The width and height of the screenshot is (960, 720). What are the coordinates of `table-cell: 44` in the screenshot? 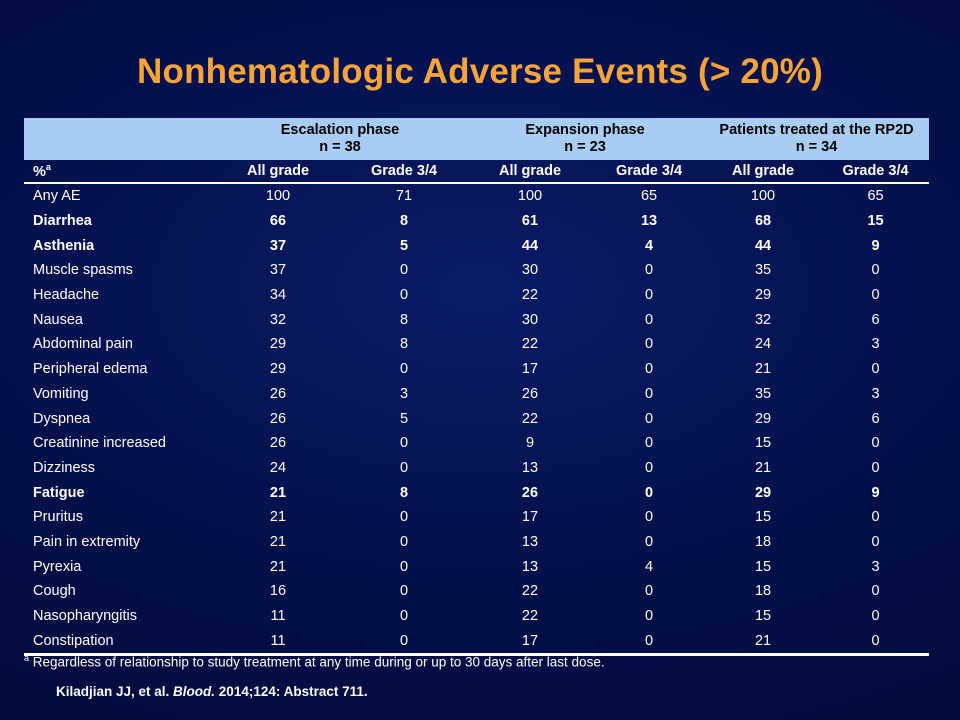 It's located at (763, 245).